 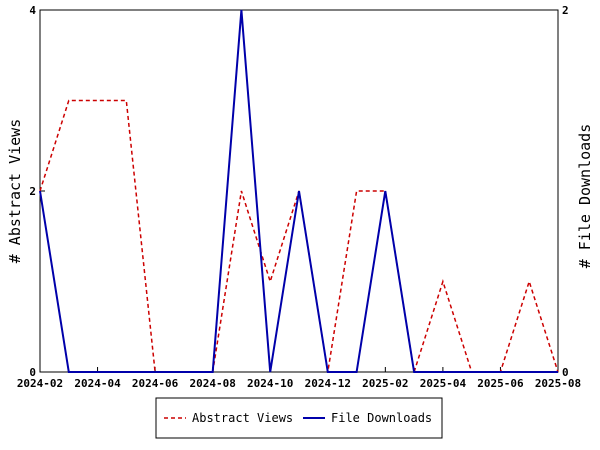 What do you see at coordinates (155, 383) in the screenshot?
I see `x-tick-label: 2024-06` at bounding box center [155, 383].